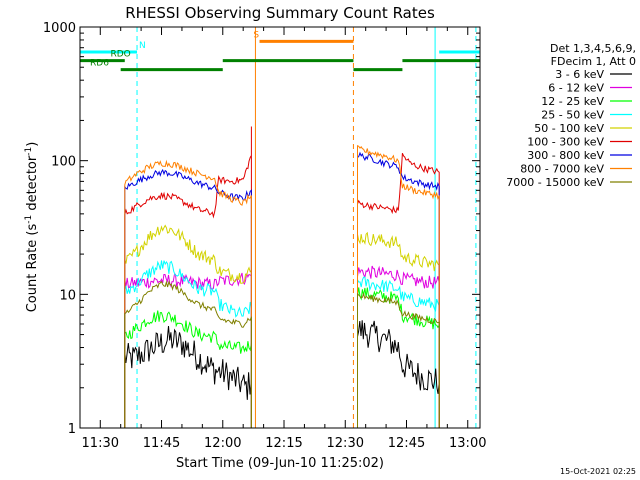 Image resolution: width=640 pixels, height=480 pixels. What do you see at coordinates (99, 64) in the screenshot?
I see `flag-label-rd6: RD6` at bounding box center [99, 64].